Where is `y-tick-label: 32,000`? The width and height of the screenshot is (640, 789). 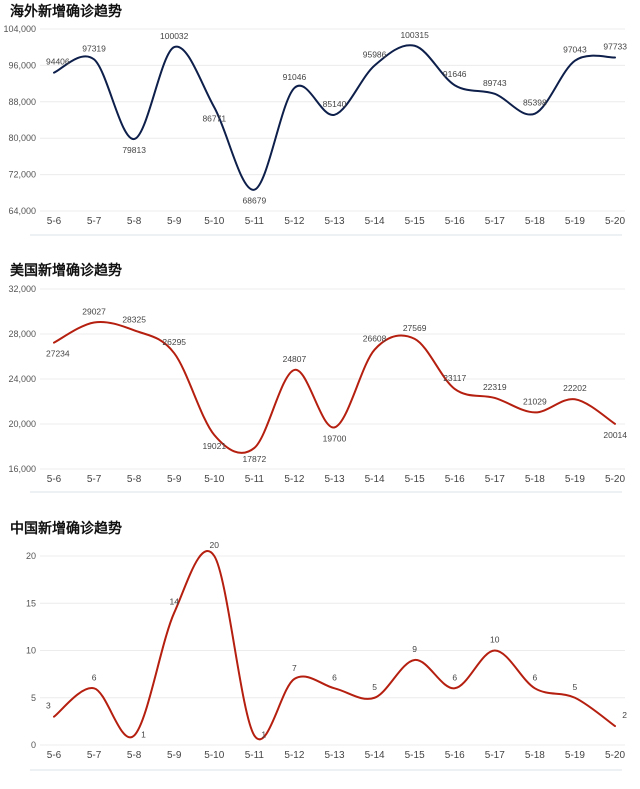
y-tick-label: 32,000 is located at coordinates (22, 289).